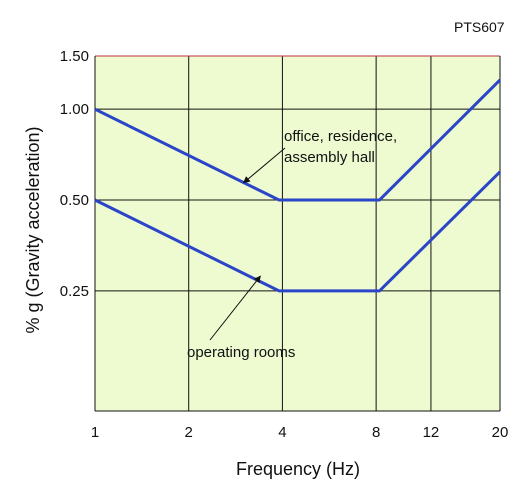 The width and height of the screenshot is (516, 487). I want to click on x-tick-label: 2, so click(189, 432).